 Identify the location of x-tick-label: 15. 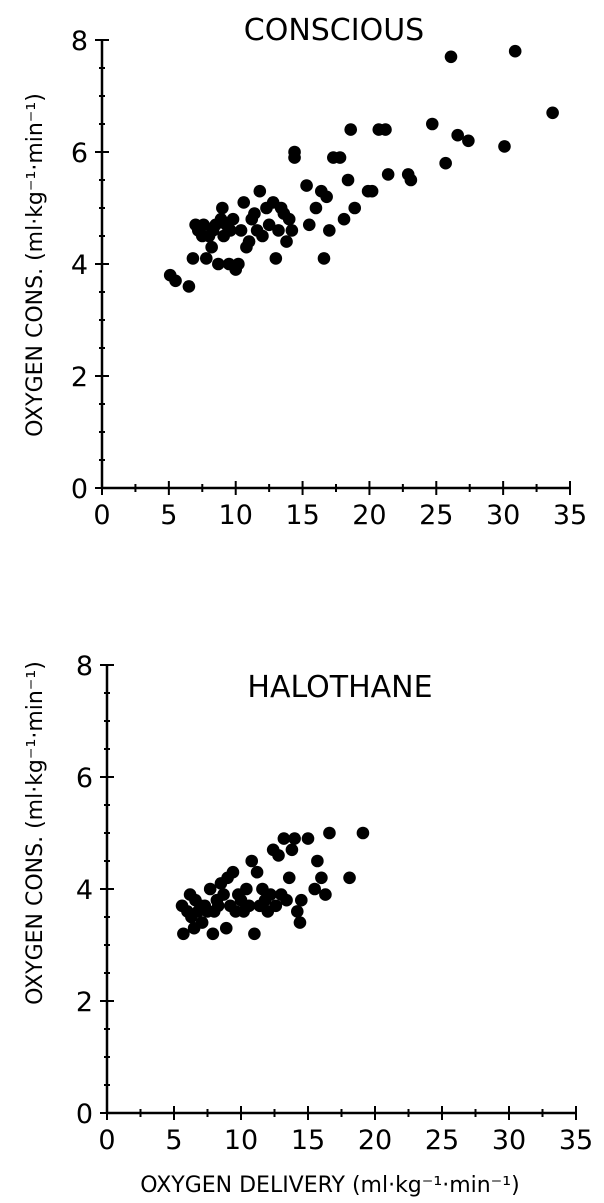
(302, 515).